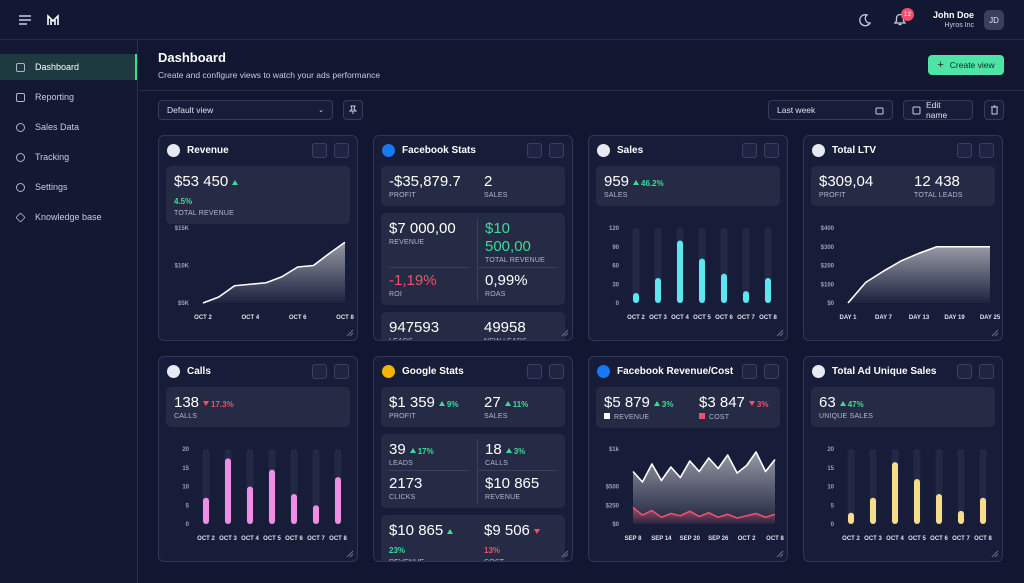 The height and width of the screenshot is (583, 1024). What do you see at coordinates (859, 416) in the screenshot?
I see `stat-label-row: UNIQUE SALES` at bounding box center [859, 416].